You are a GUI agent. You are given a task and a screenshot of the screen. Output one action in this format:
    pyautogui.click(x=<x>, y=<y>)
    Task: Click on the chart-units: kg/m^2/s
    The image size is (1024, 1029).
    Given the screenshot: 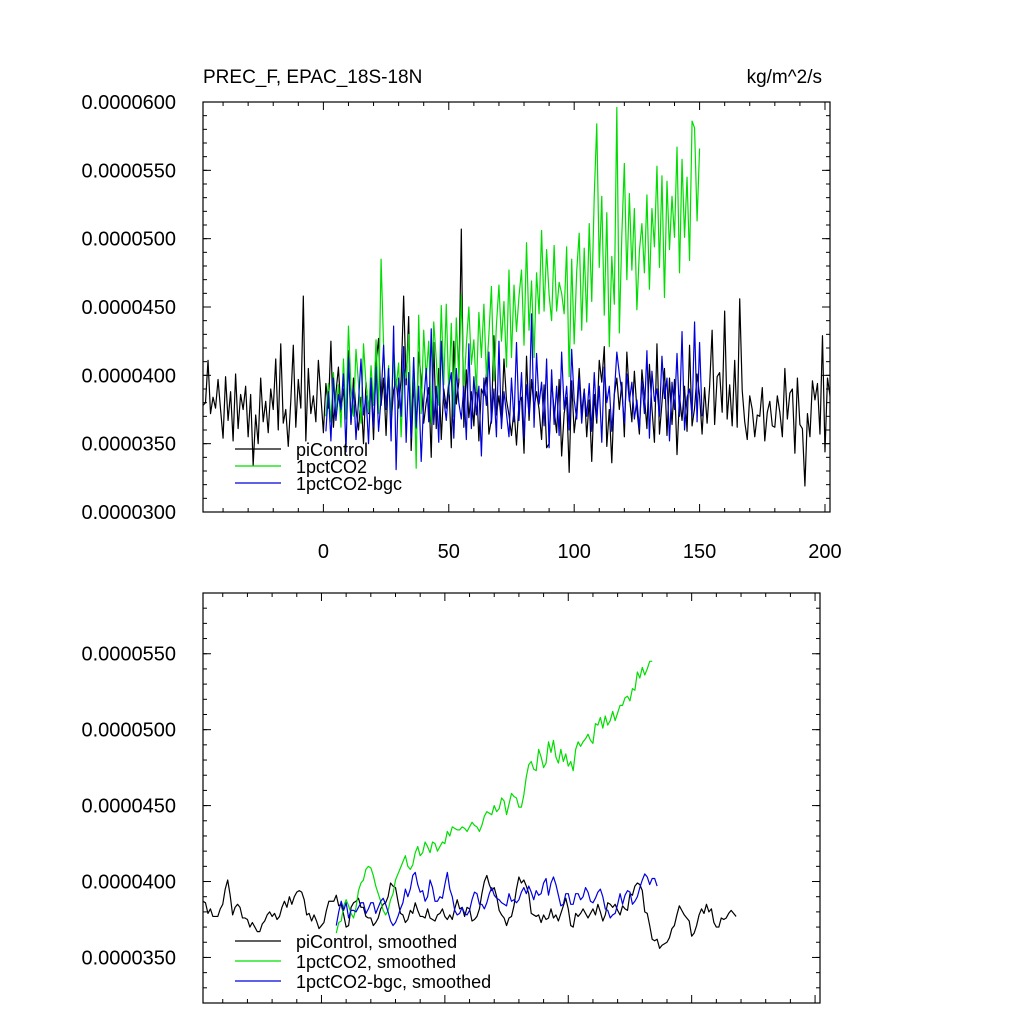 What is the action you would take?
    pyautogui.click(x=784, y=77)
    